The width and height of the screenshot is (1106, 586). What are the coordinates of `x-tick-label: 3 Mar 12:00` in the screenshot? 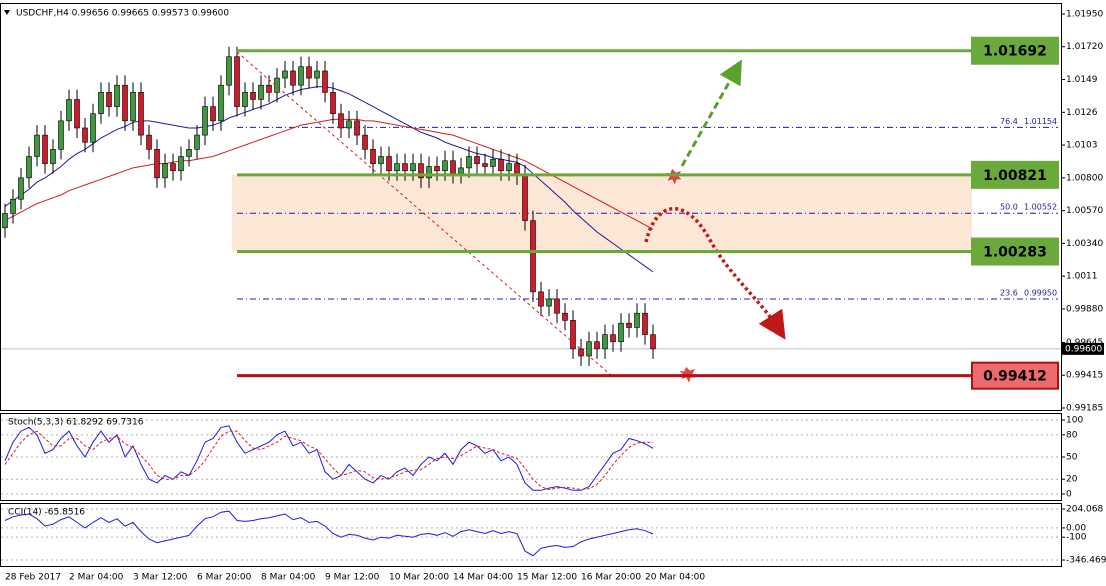 It's located at (160, 578).